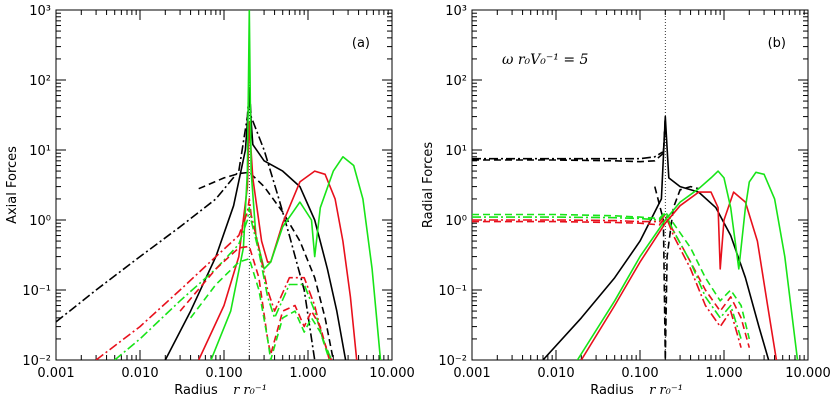 This screenshot has height=415, width=830. I want to click on series-line-black-dashdot, so click(569, 141).